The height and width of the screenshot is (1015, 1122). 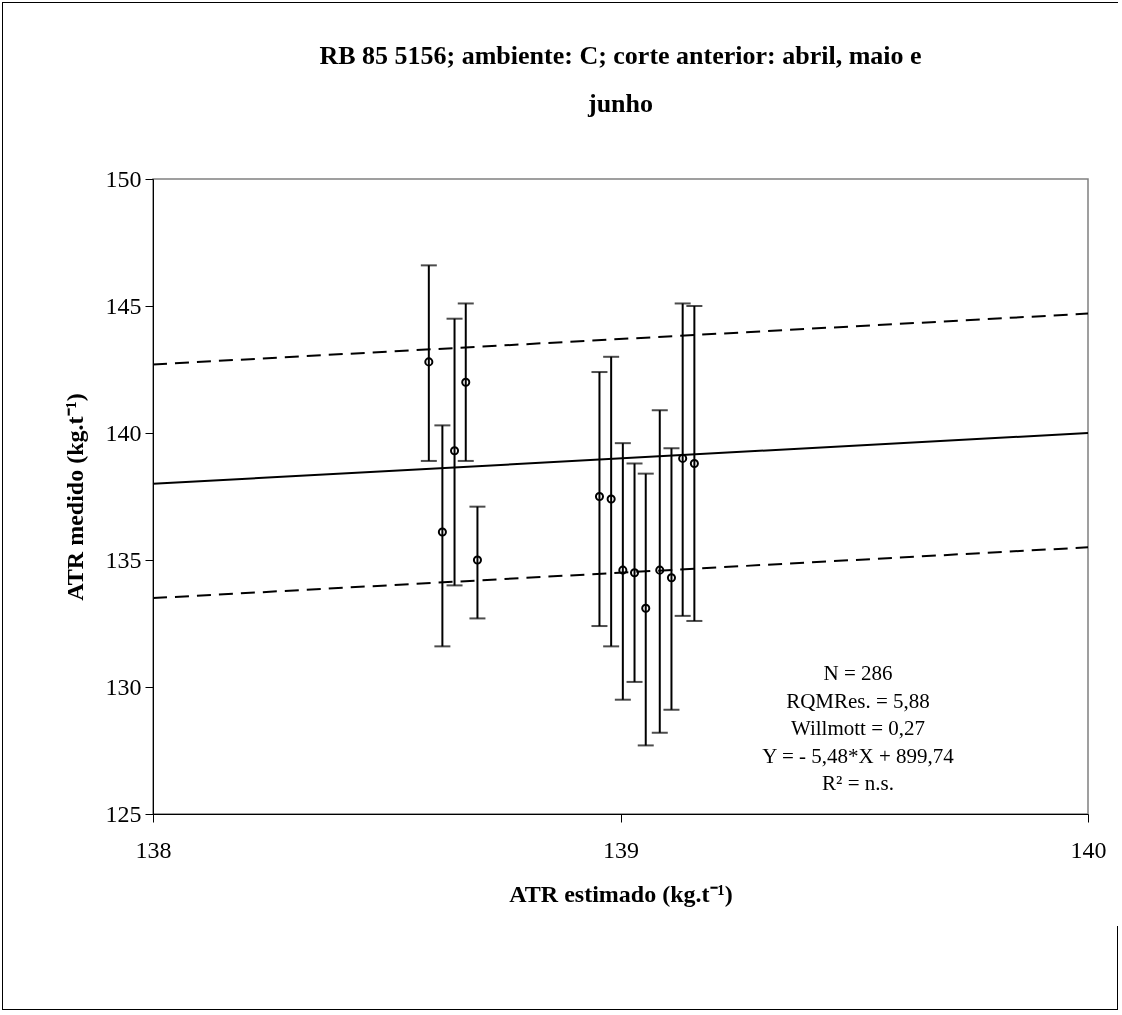 What do you see at coordinates (153, 849) in the screenshot?
I see `x-tick-label: 138` at bounding box center [153, 849].